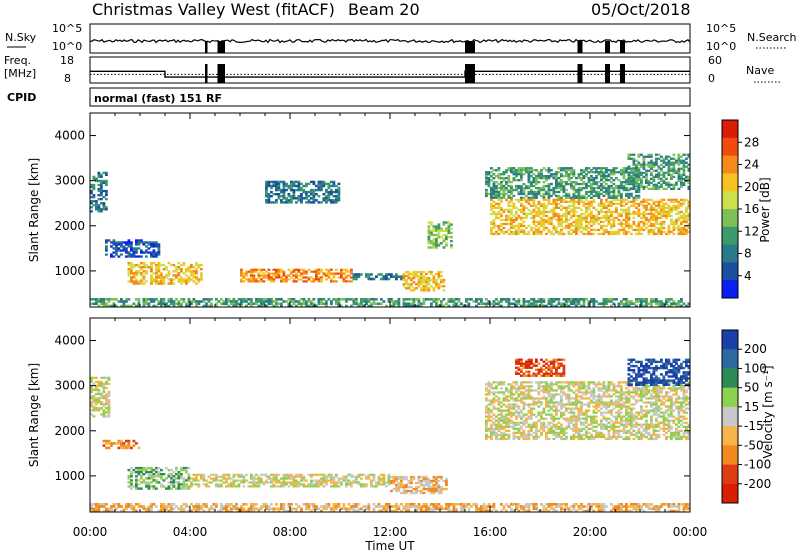 This screenshot has height=554, width=800. Describe the element at coordinates (67, 60) in the screenshot. I see `freq-left-top: 18` at that location.